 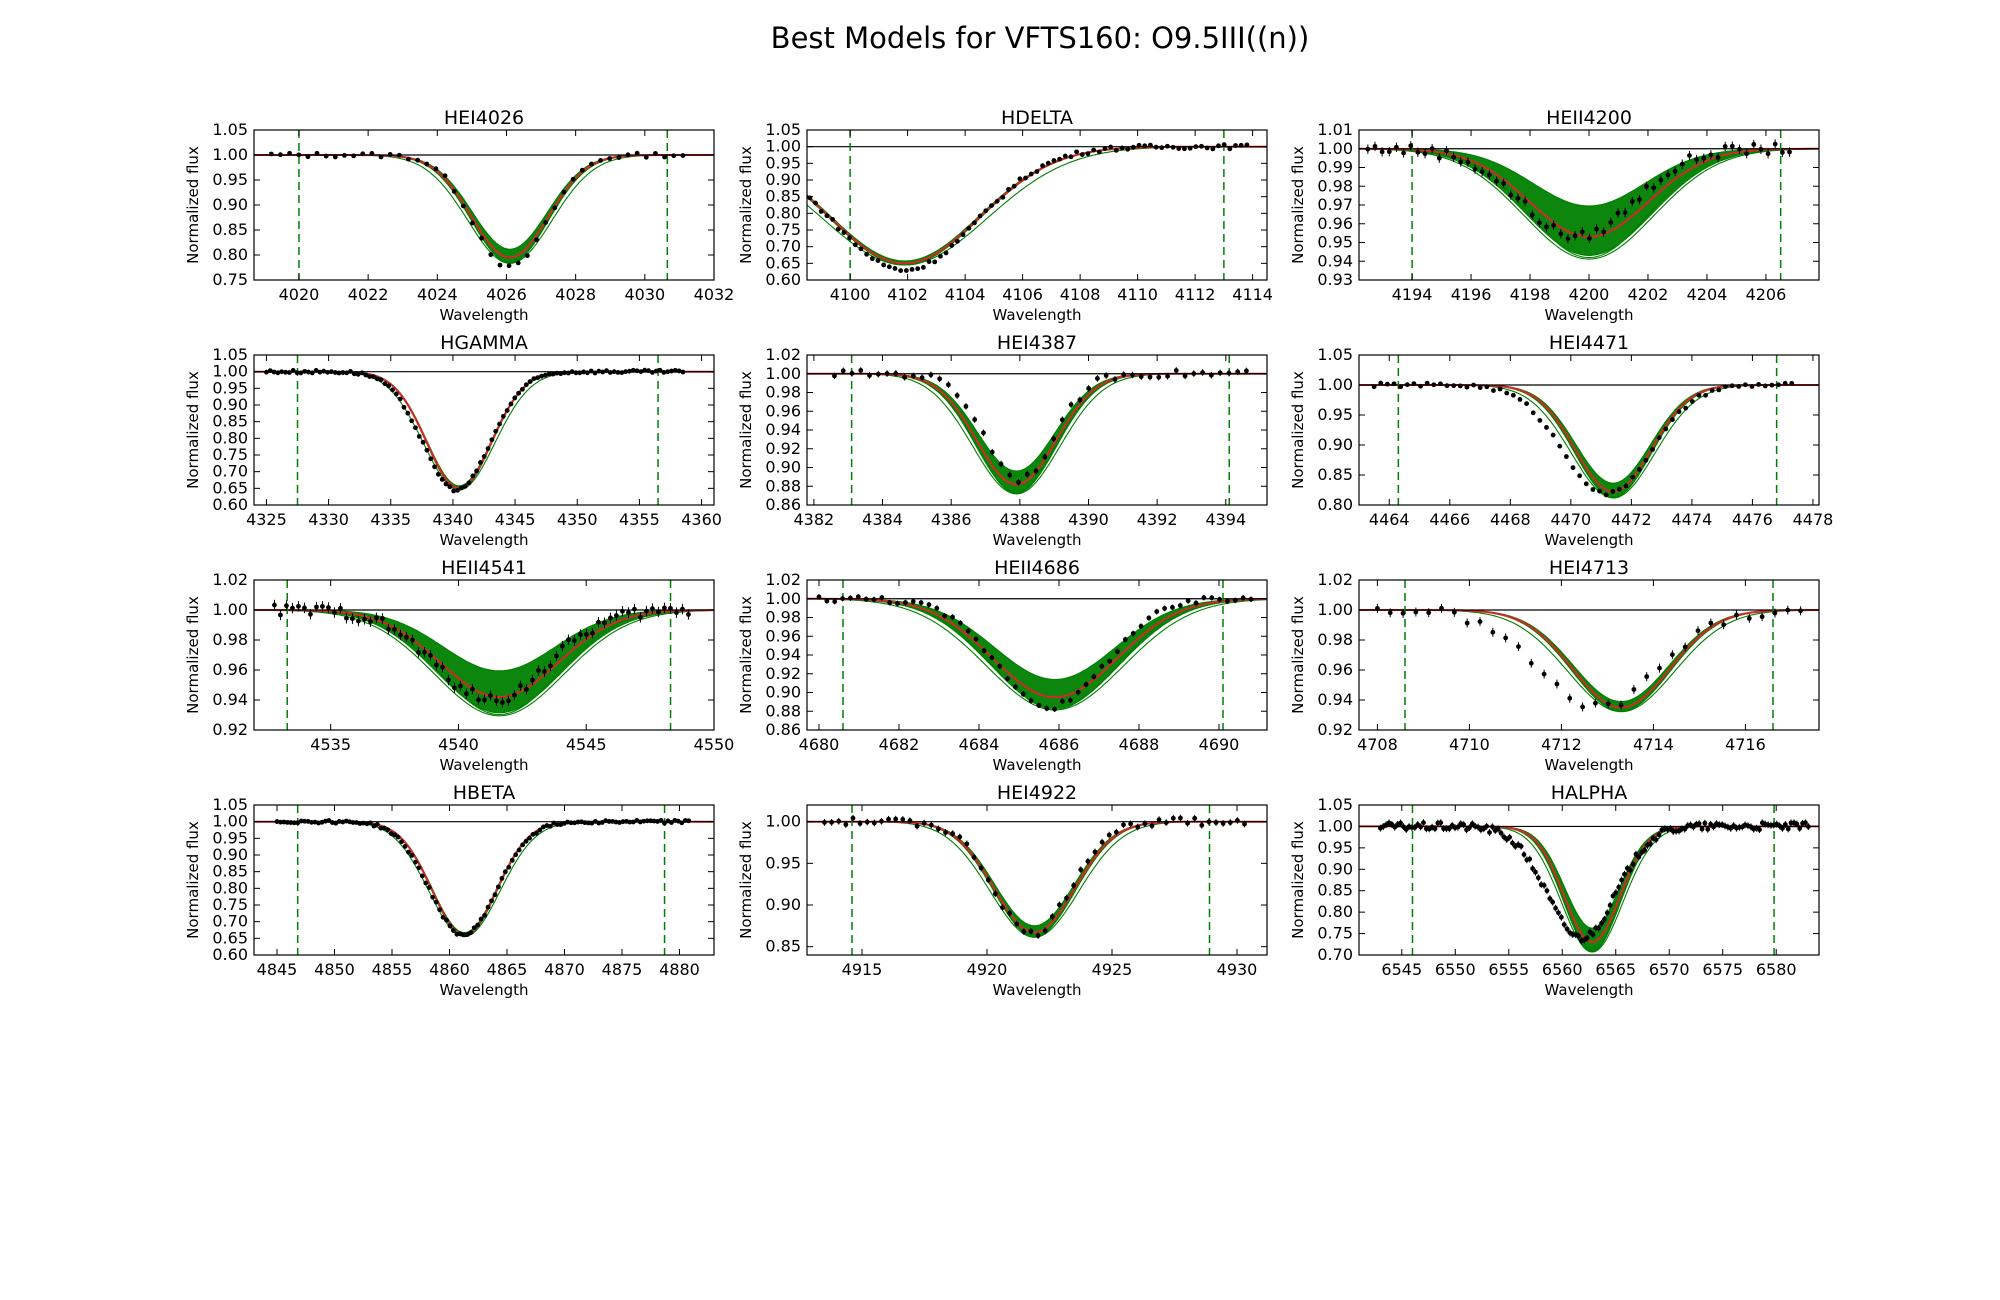 I want to click on x-tick-label: 4202, so click(x=1648, y=294).